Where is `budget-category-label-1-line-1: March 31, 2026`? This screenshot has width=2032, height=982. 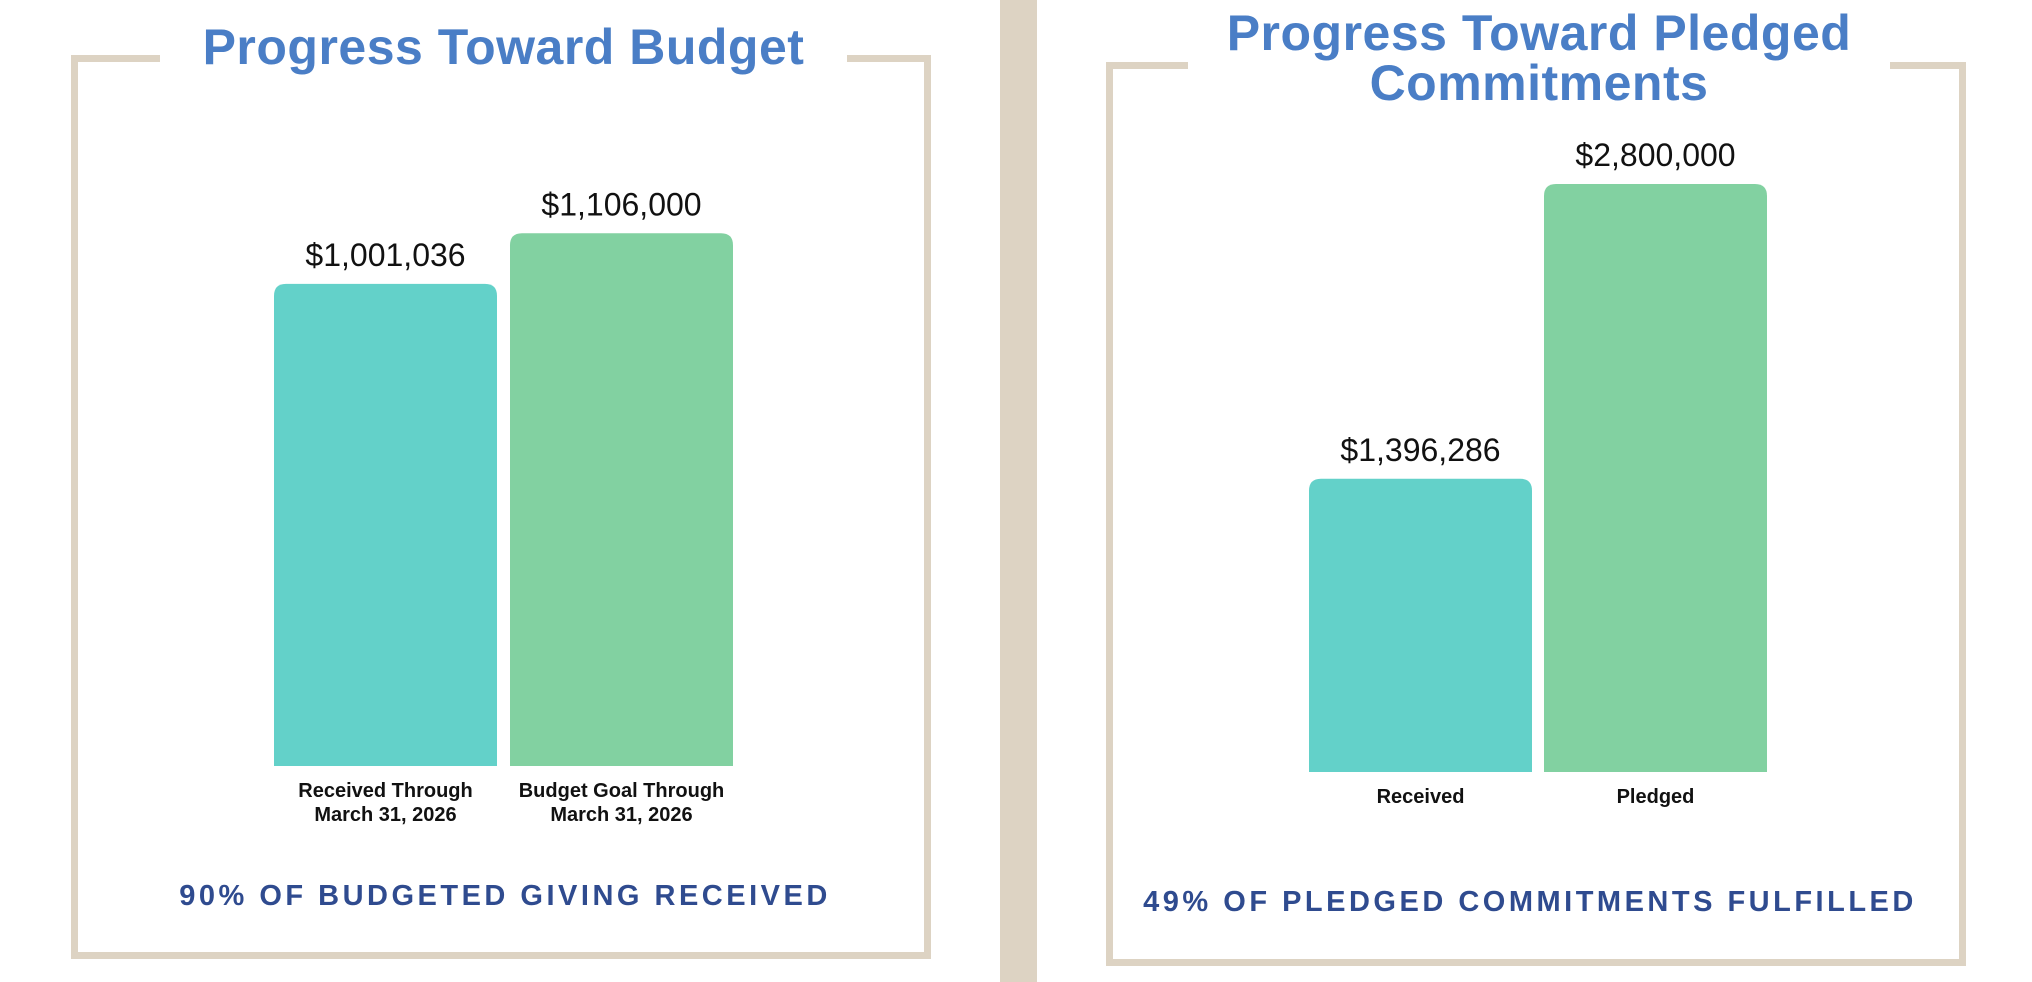 budget-category-label-1-line-1: March 31, 2026 is located at coordinates (621, 815).